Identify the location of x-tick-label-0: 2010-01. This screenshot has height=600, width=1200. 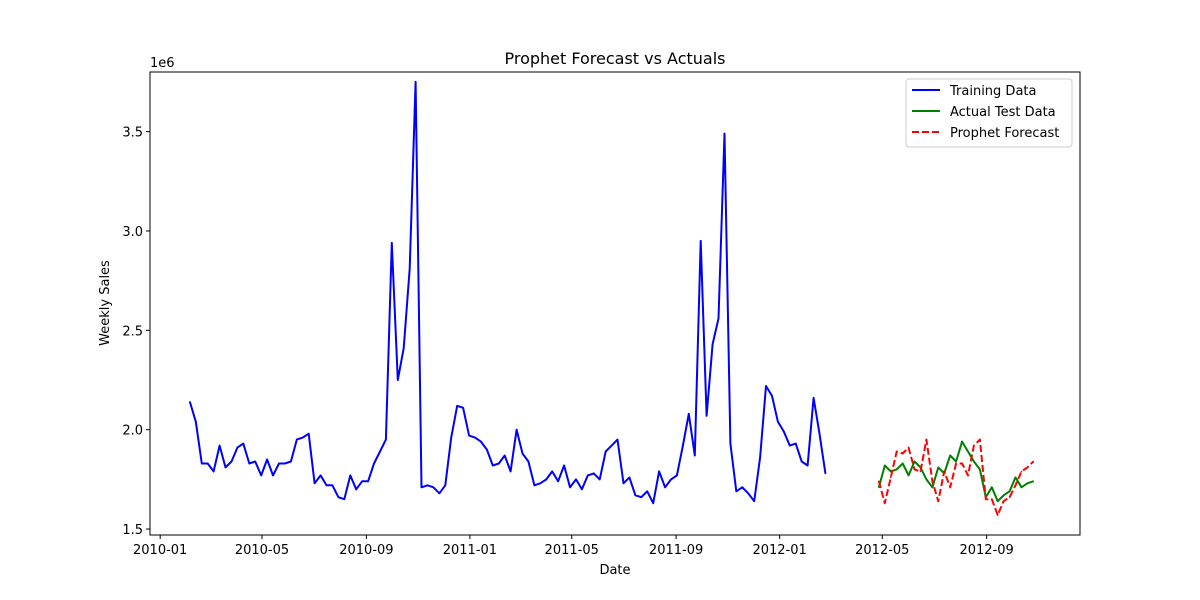
(160, 550).